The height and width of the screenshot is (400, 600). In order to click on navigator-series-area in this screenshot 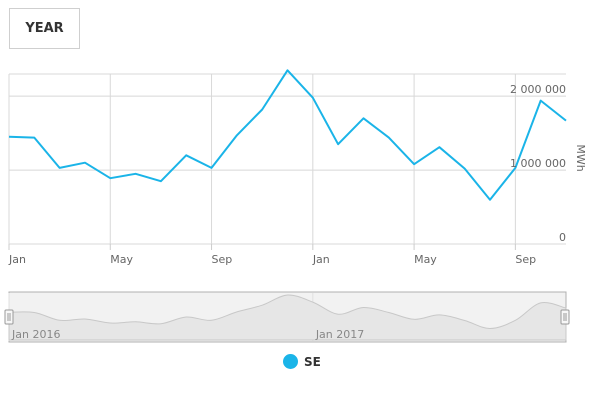, I will do `click(287, 317)`.